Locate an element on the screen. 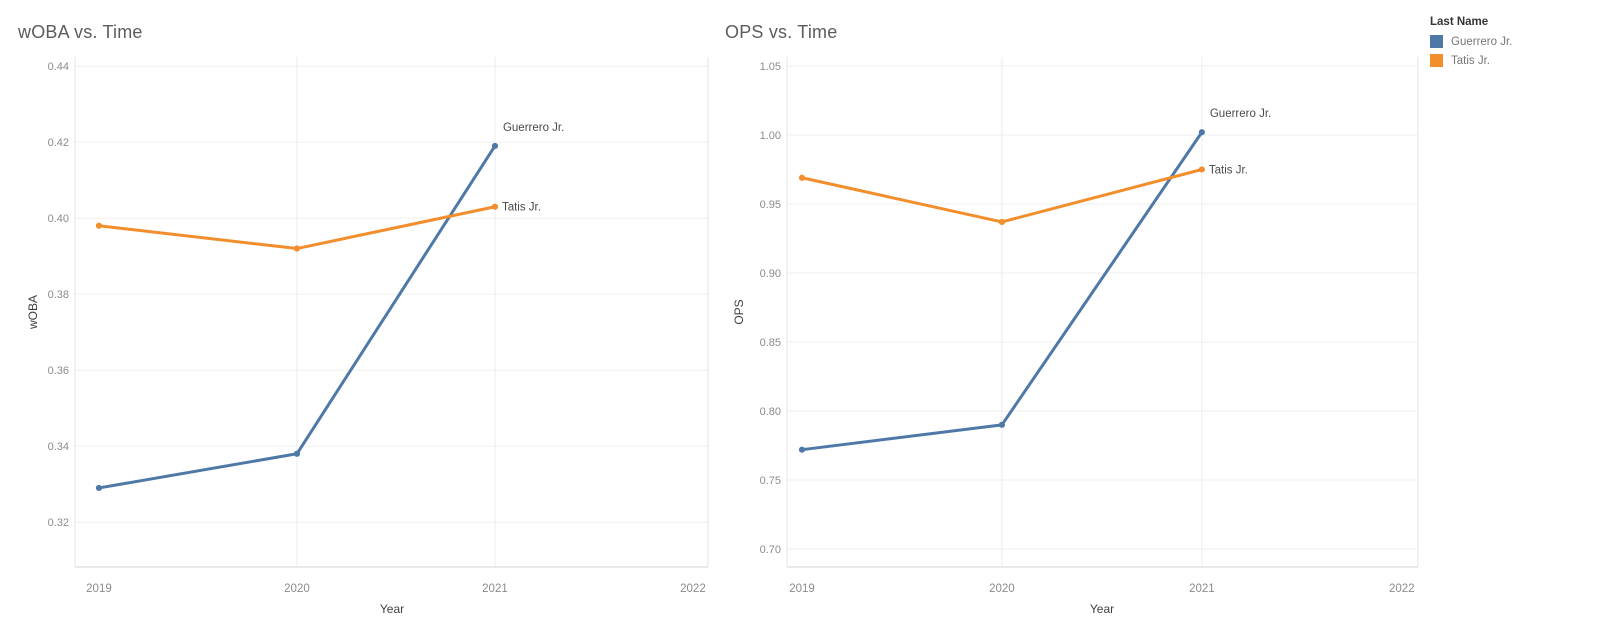 The width and height of the screenshot is (1600, 637). legend-label-tatis-jr: Tatis Jr. is located at coordinates (1470, 60).